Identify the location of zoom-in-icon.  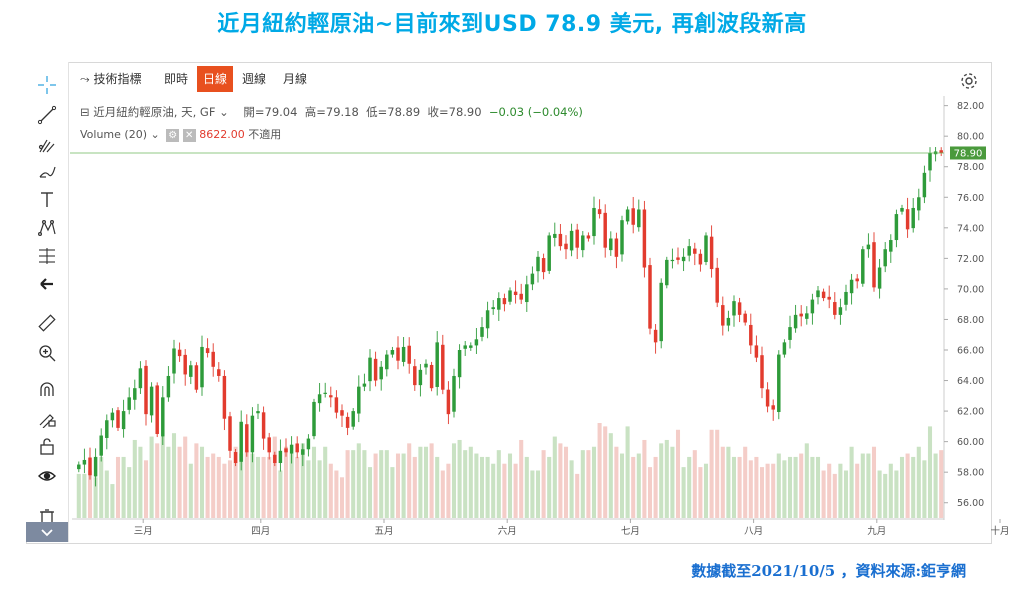
(47, 353).